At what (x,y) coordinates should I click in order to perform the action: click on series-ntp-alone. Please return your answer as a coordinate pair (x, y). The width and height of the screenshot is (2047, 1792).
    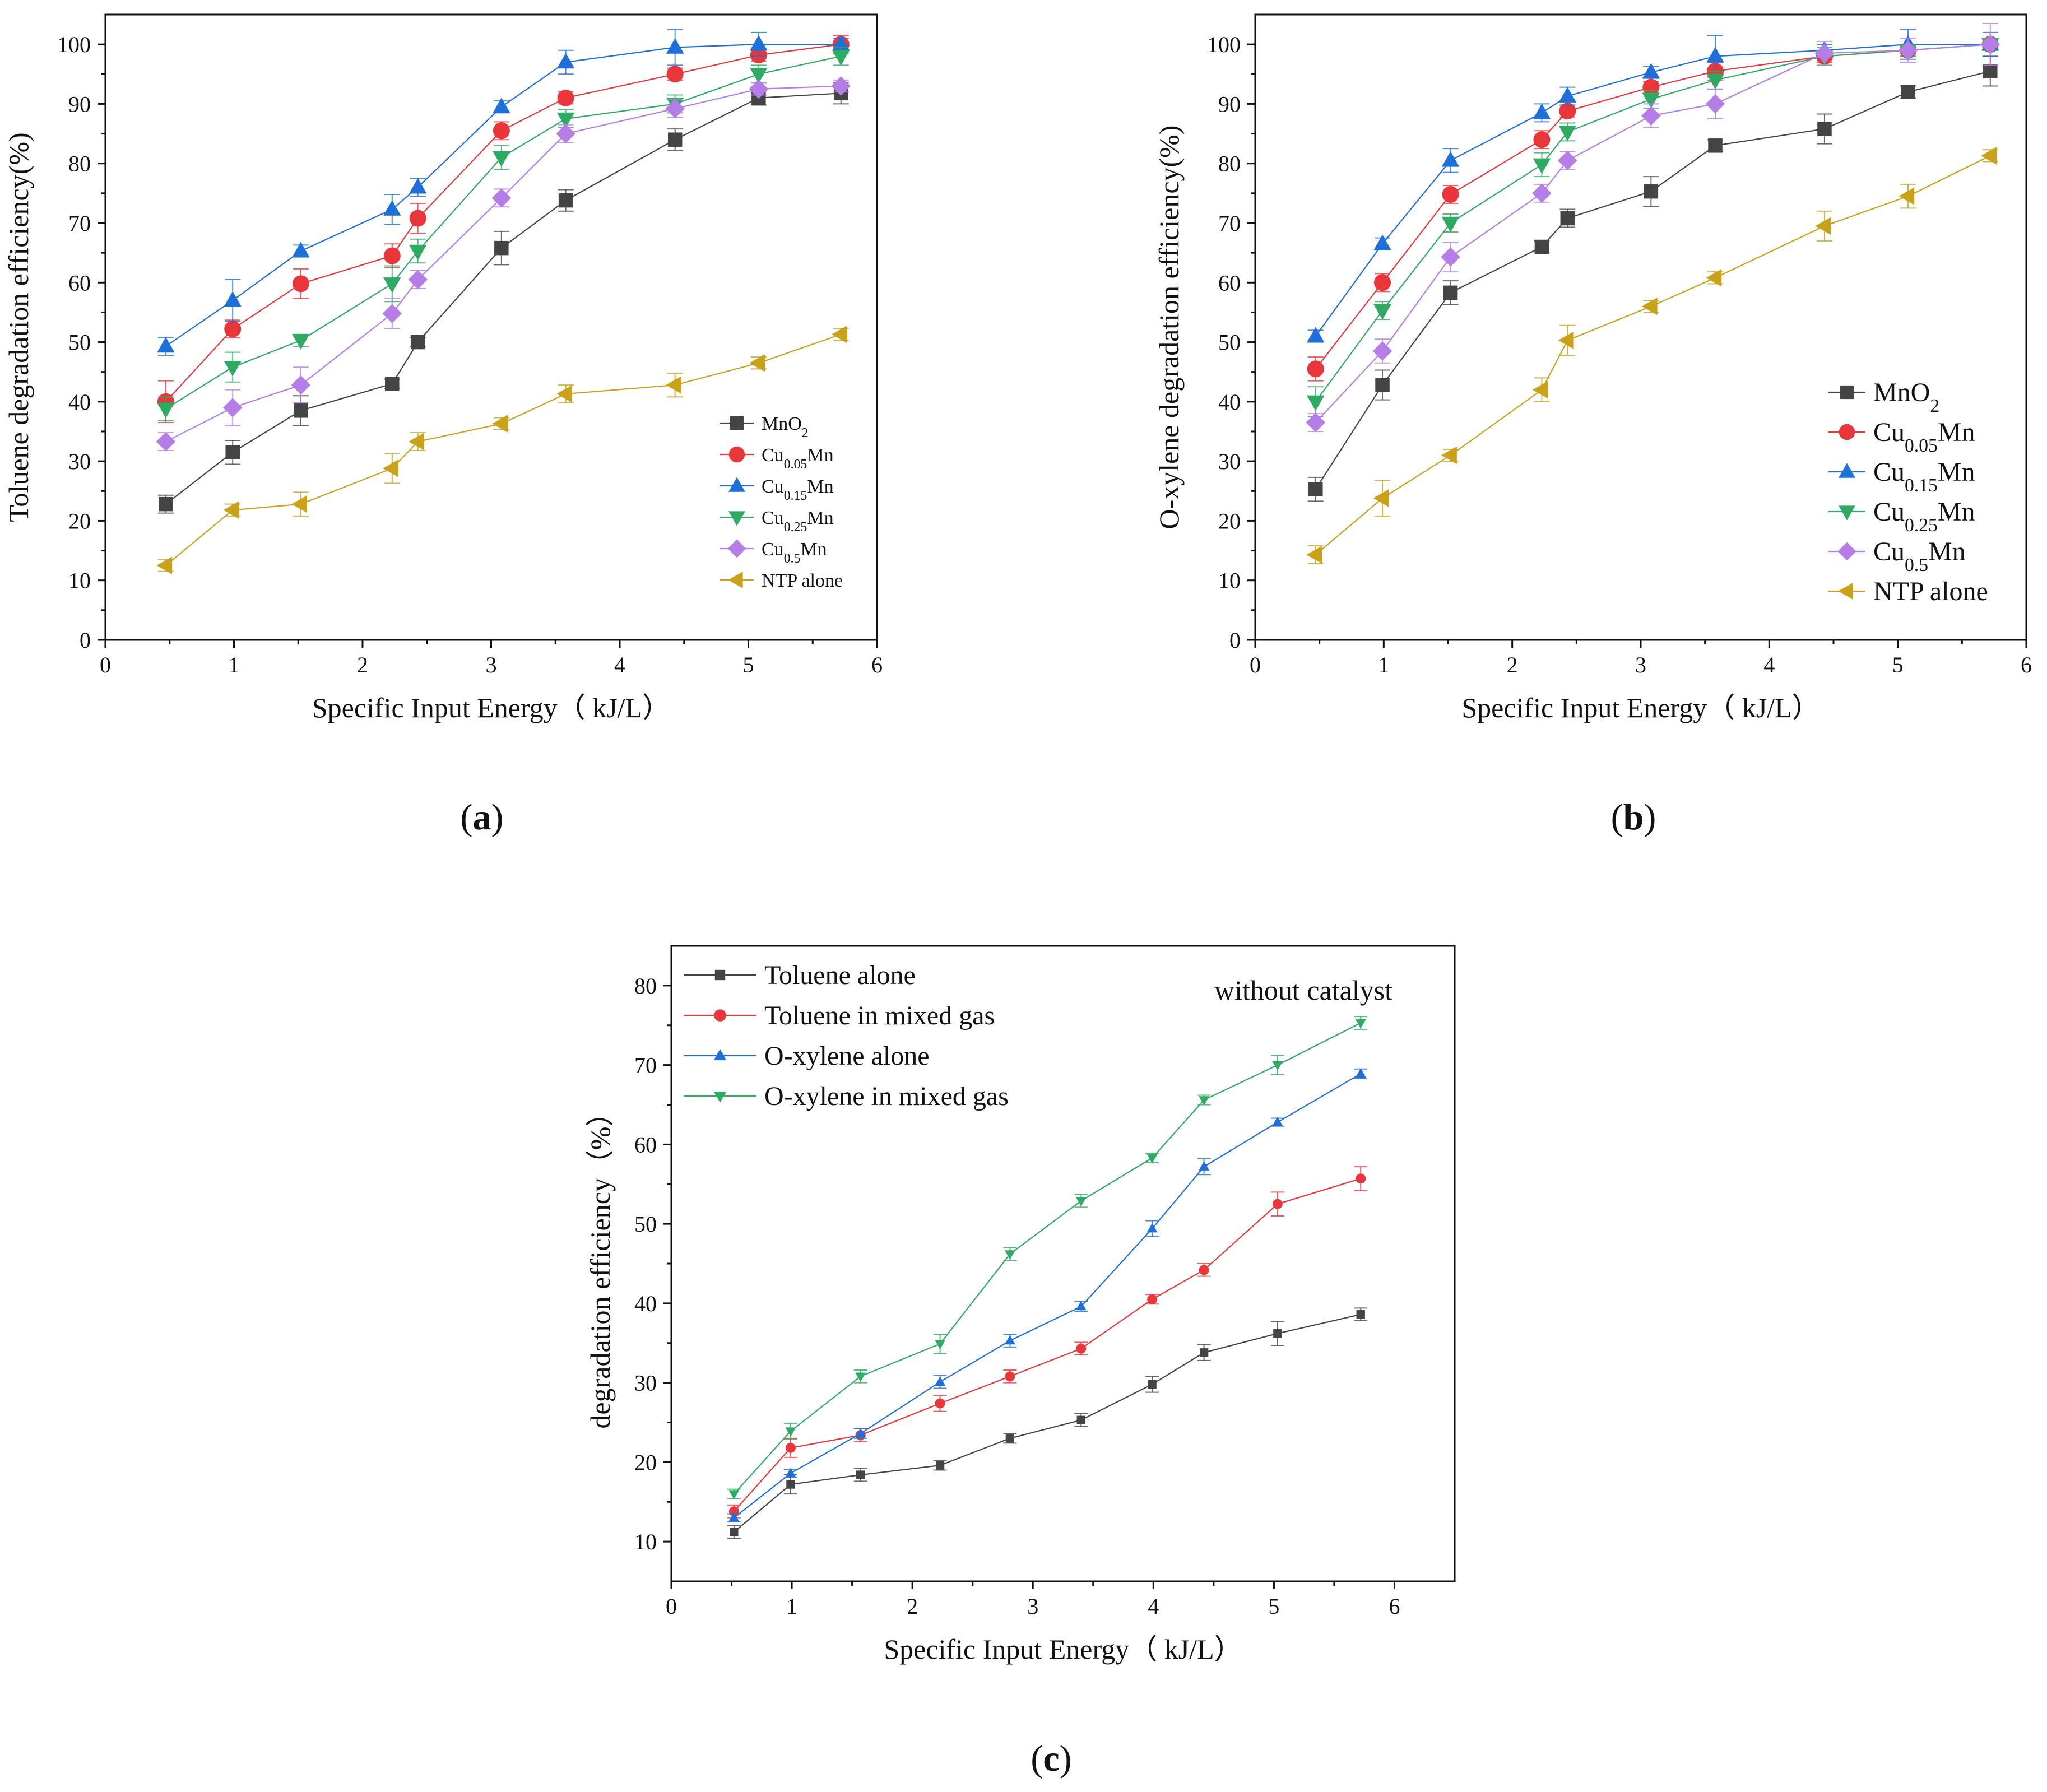
    Looking at the image, I should click on (1652, 355).